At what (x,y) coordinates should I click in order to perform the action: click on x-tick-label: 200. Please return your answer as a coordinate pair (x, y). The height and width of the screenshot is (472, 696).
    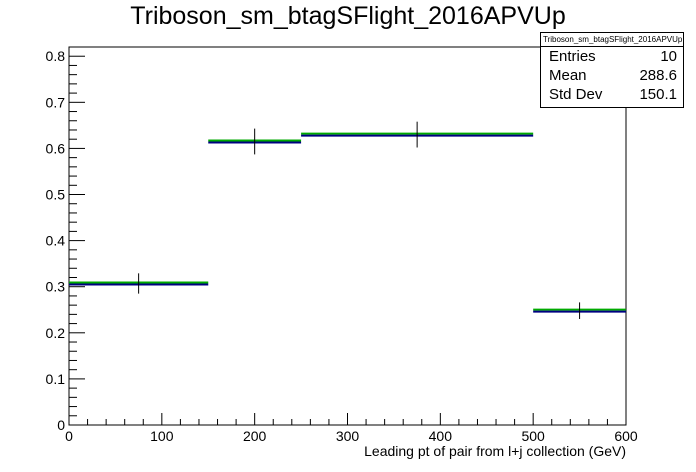
    Looking at the image, I should click on (255, 436).